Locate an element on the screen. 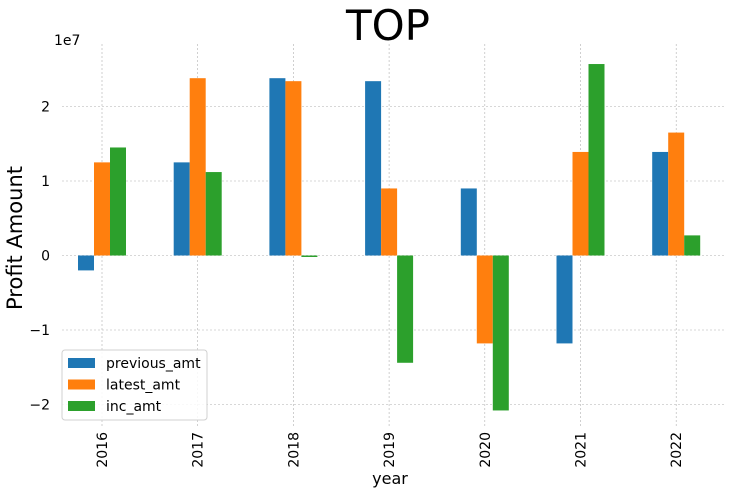 The width and height of the screenshot is (731, 492). x-axis-label: year is located at coordinates (390, 478).